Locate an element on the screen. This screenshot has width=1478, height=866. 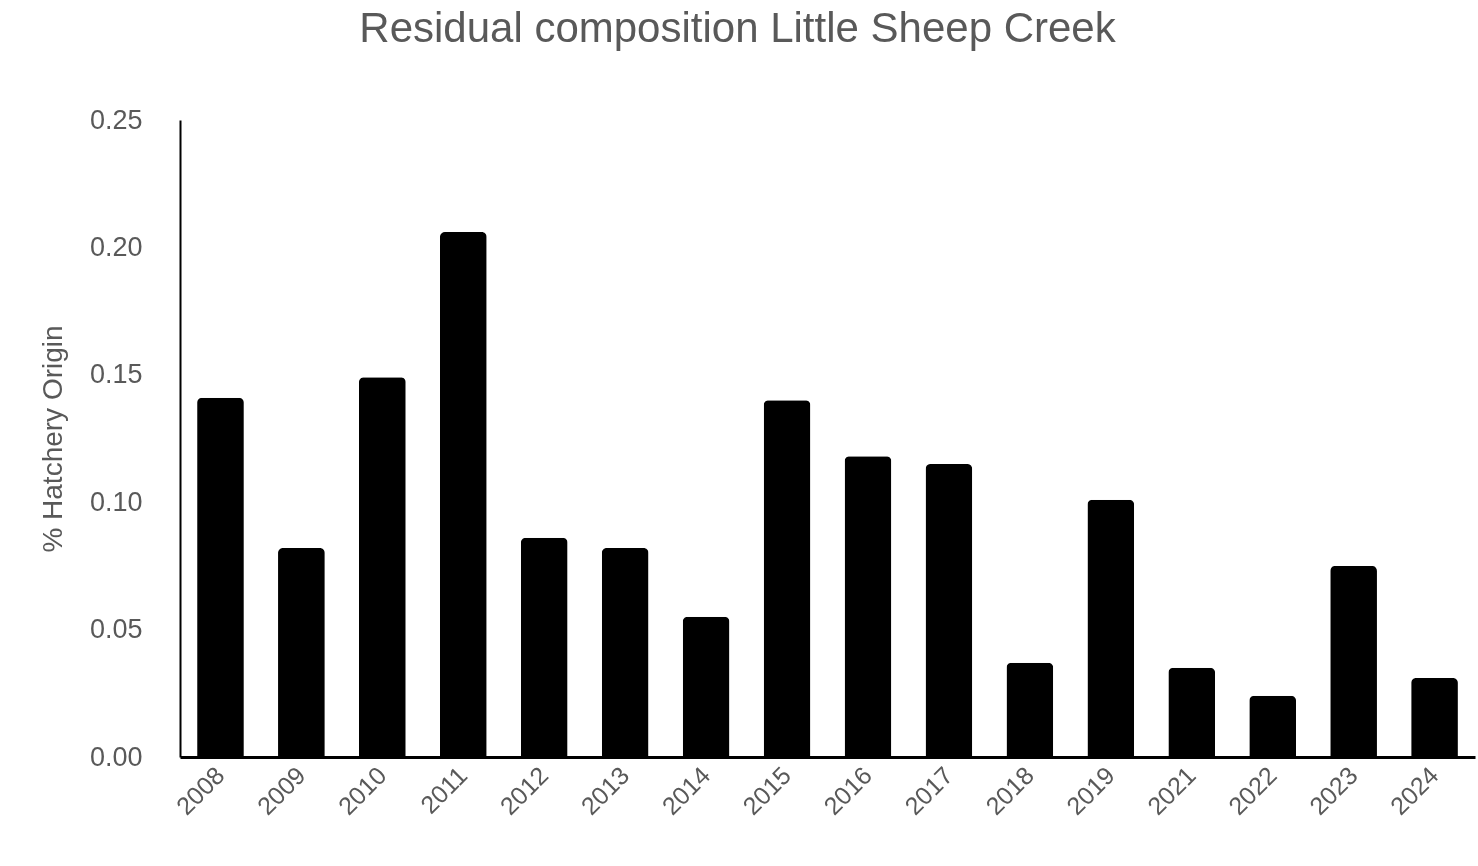
y-tick-label: 0.15 is located at coordinates (116, 374).